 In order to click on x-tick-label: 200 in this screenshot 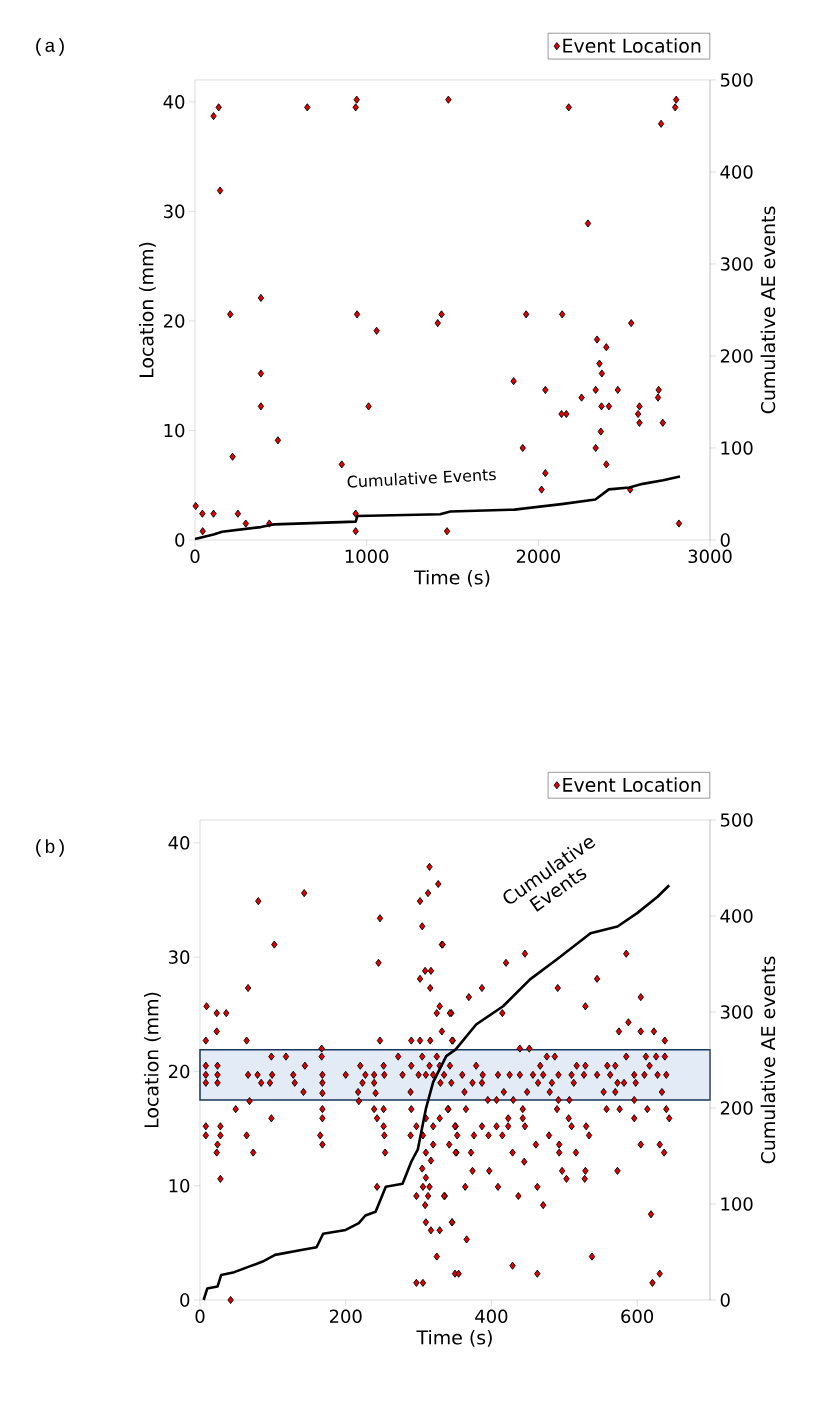, I will do `click(345, 1316)`.